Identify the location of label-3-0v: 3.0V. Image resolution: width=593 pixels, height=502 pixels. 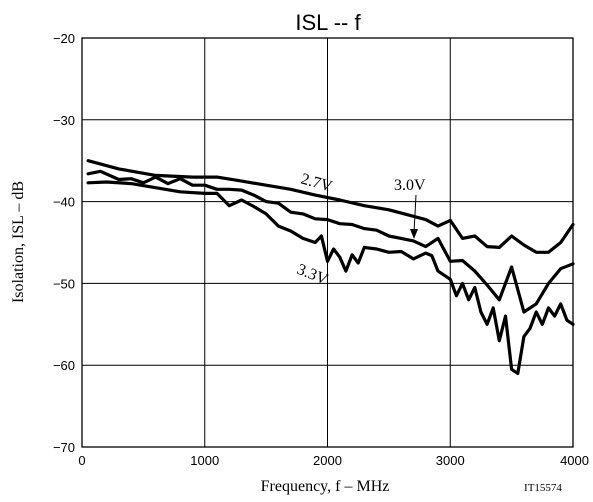
(410, 185).